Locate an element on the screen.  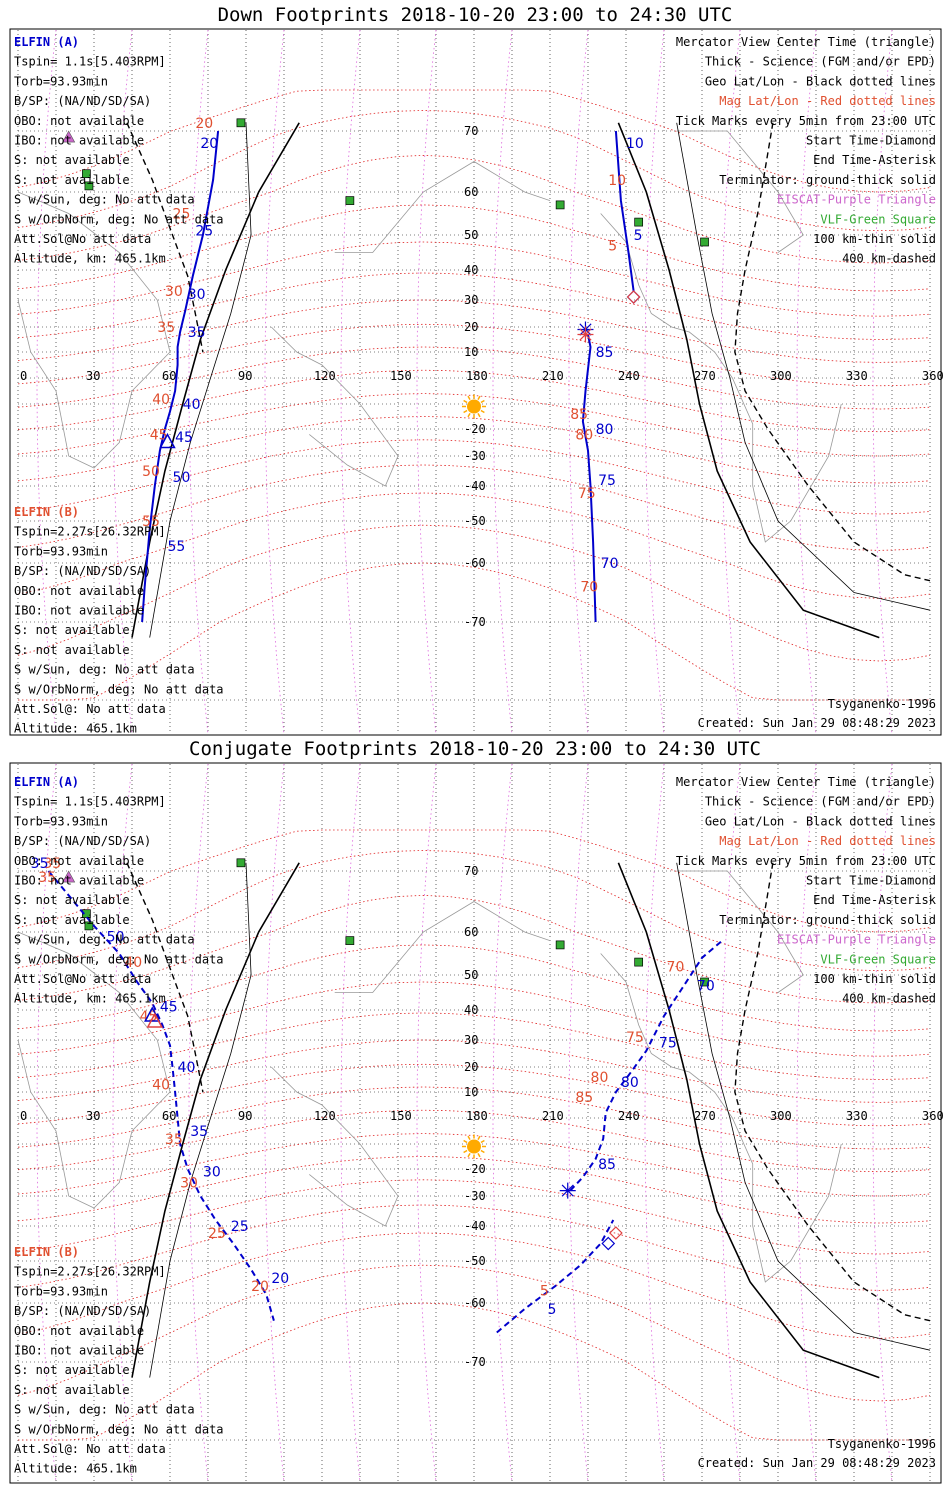
track-time-label: 70 is located at coordinates (706, 987).